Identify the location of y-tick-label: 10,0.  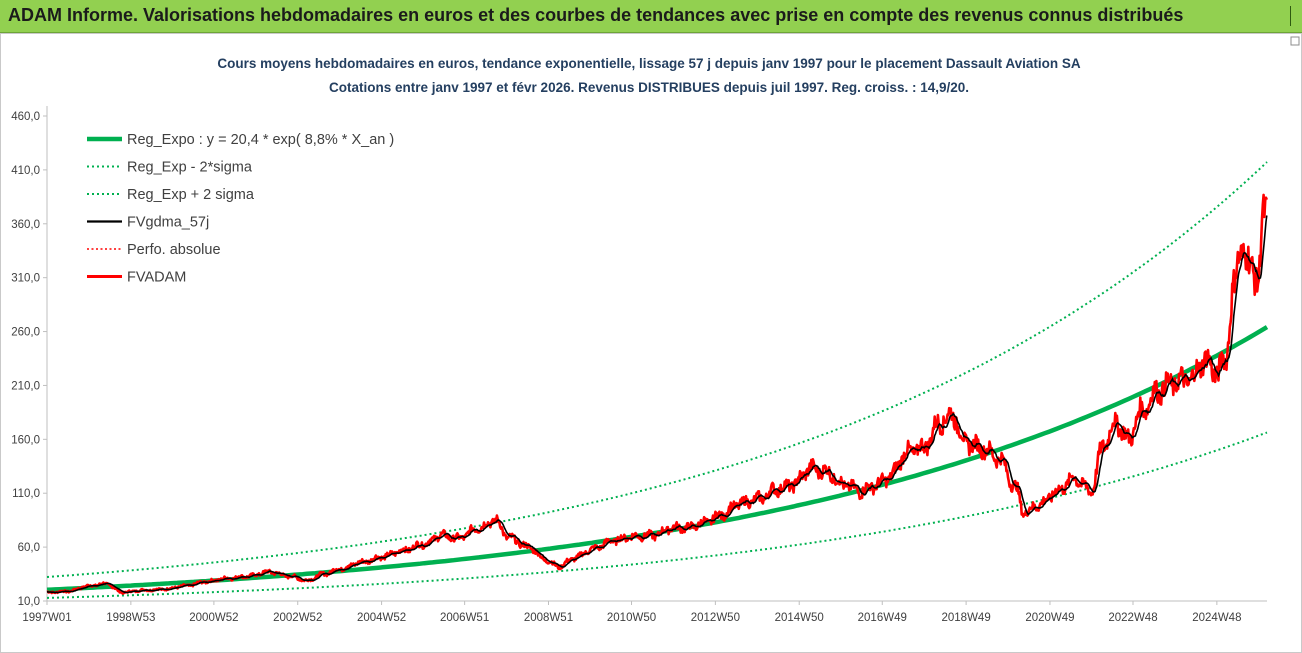
(29, 602).